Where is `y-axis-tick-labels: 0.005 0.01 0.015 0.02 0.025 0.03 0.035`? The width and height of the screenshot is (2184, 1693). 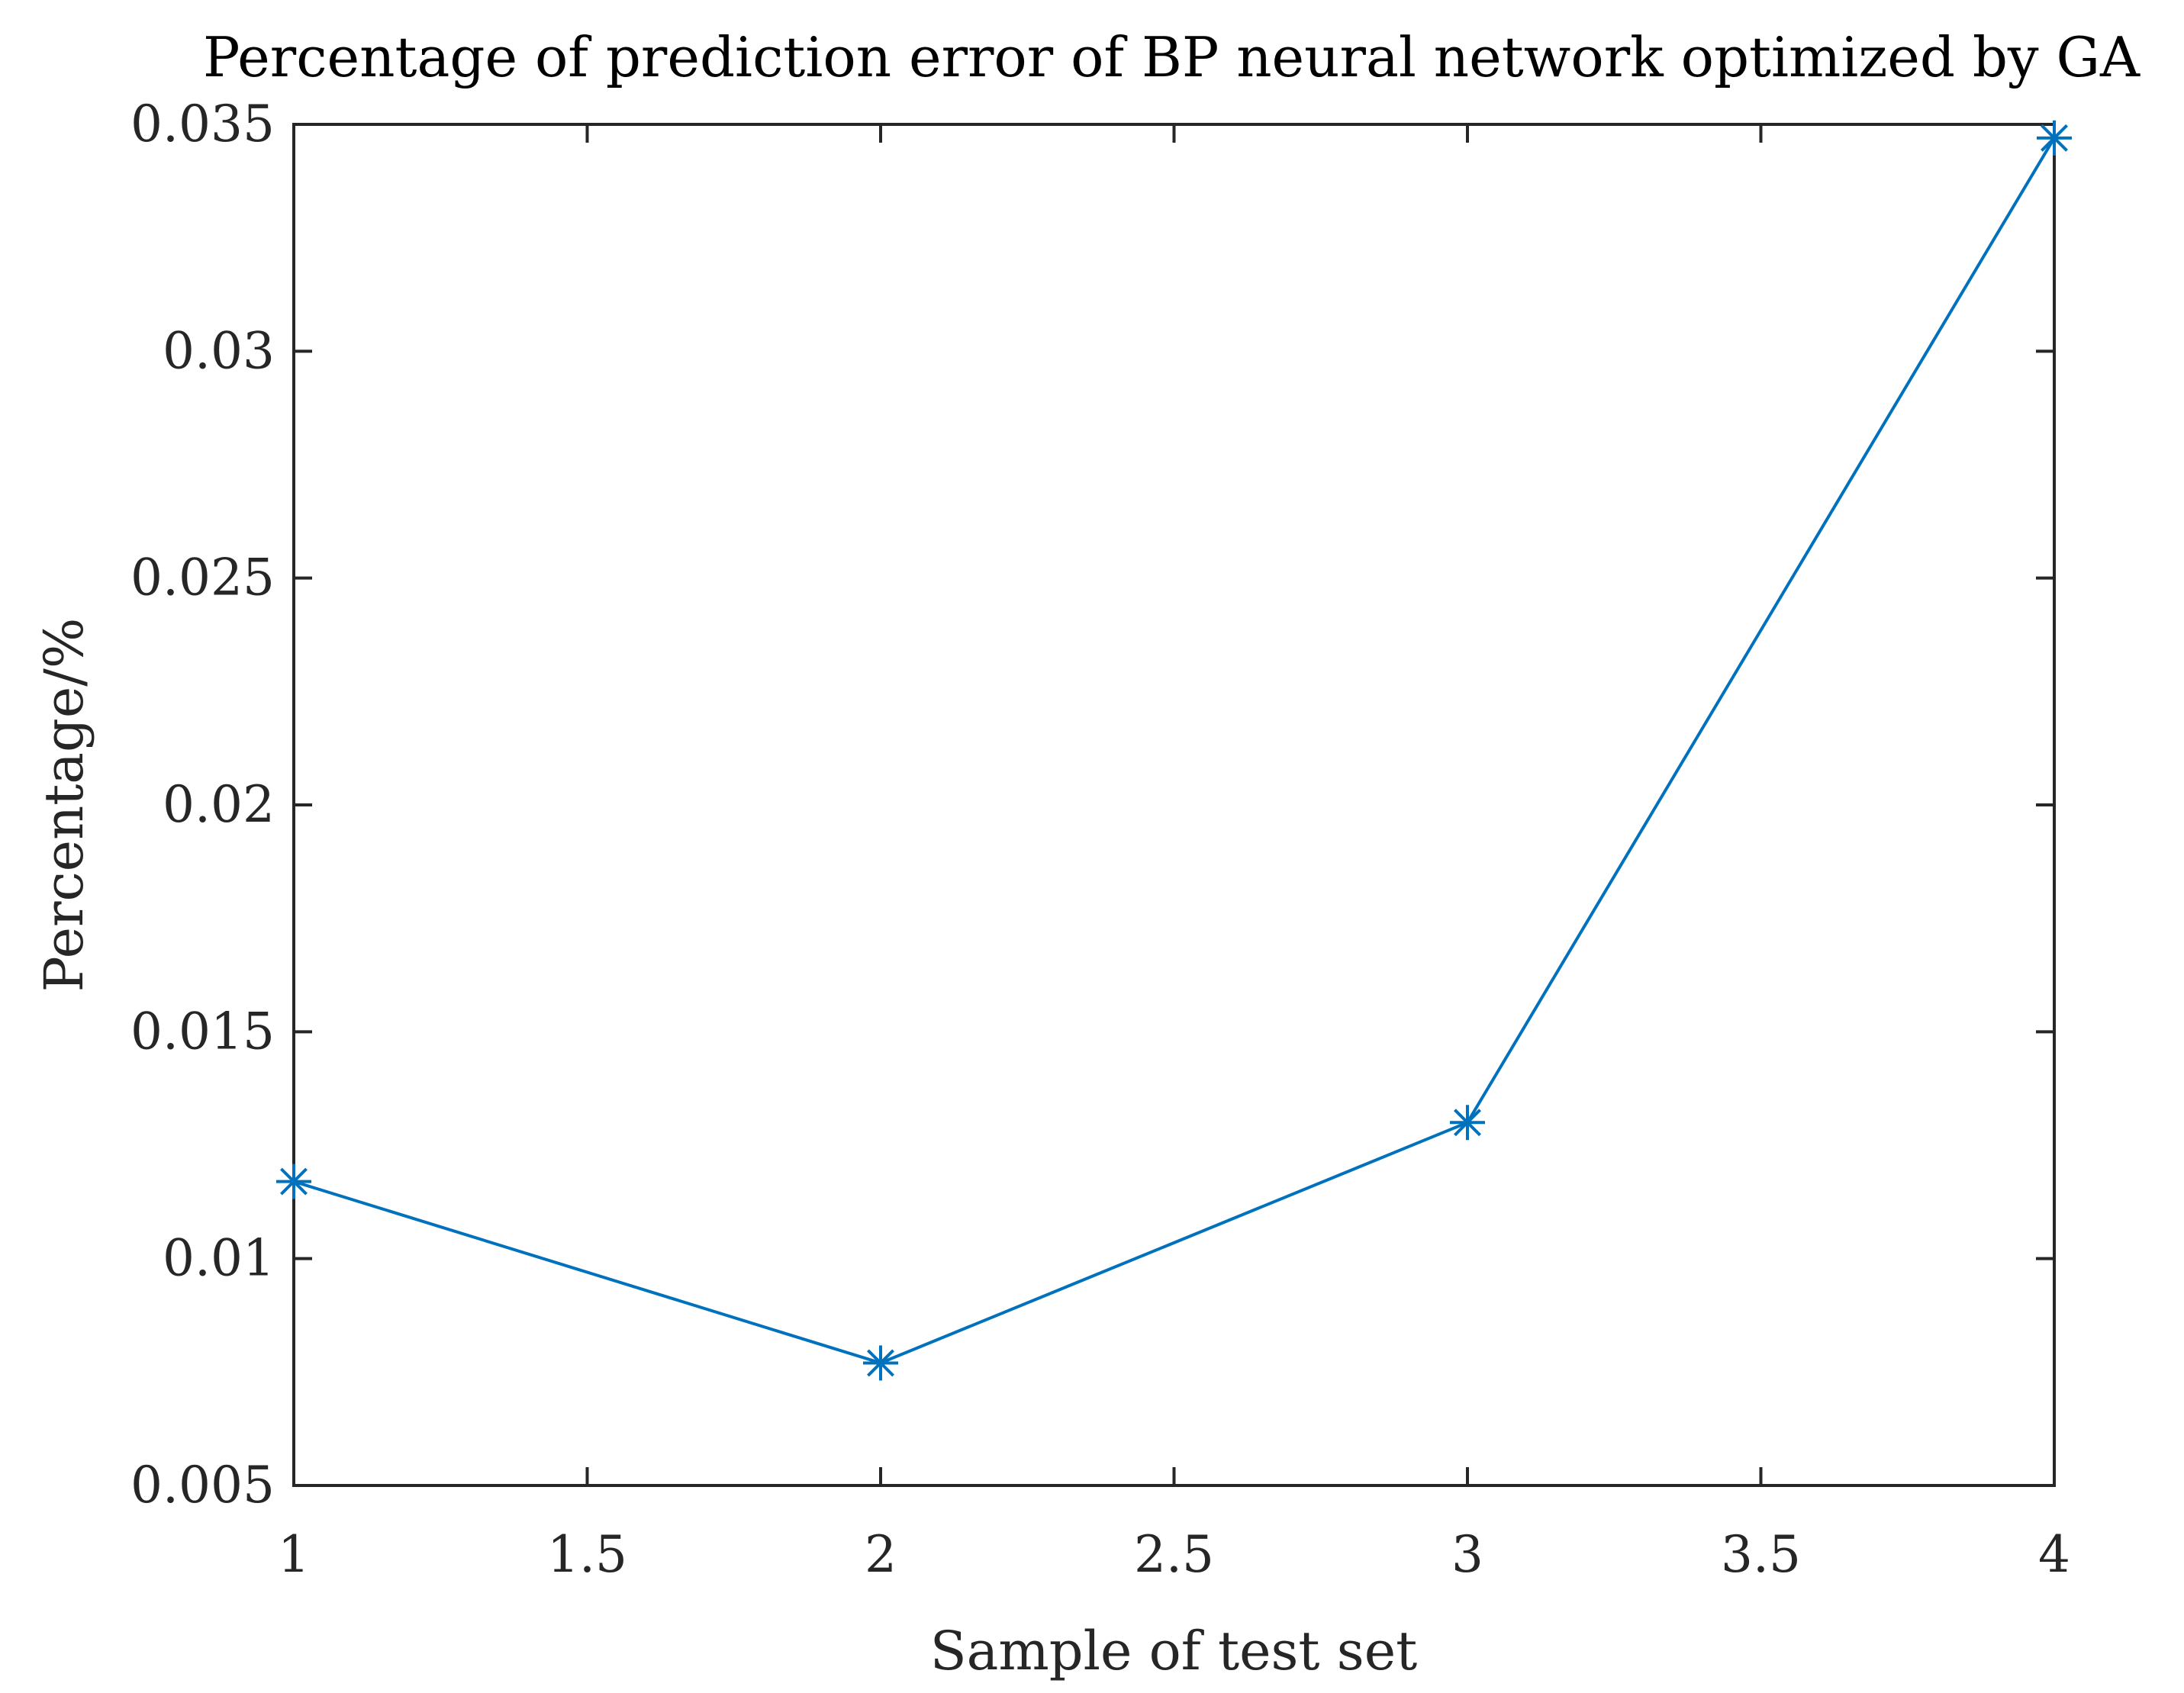 y-axis-tick-labels: 0.005 0.01 0.015 0.02 0.025 0.03 0.035 is located at coordinates (202, 804).